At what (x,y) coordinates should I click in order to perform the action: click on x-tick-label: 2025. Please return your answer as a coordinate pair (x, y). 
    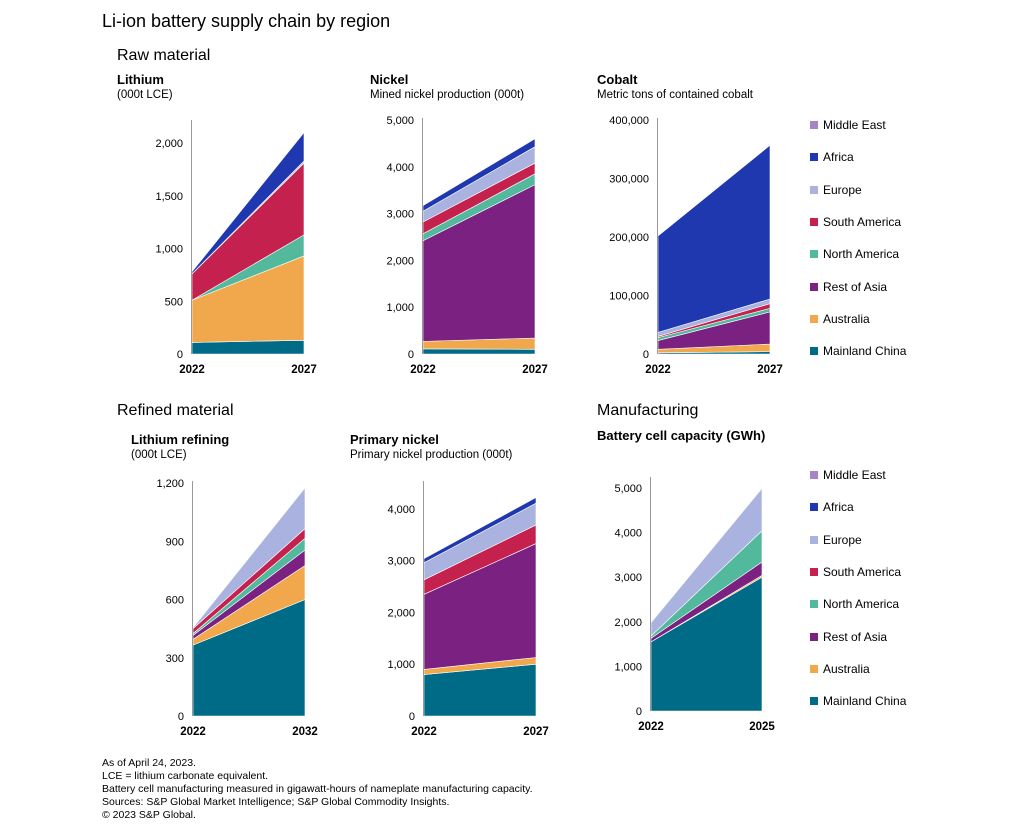
    Looking at the image, I should click on (762, 727).